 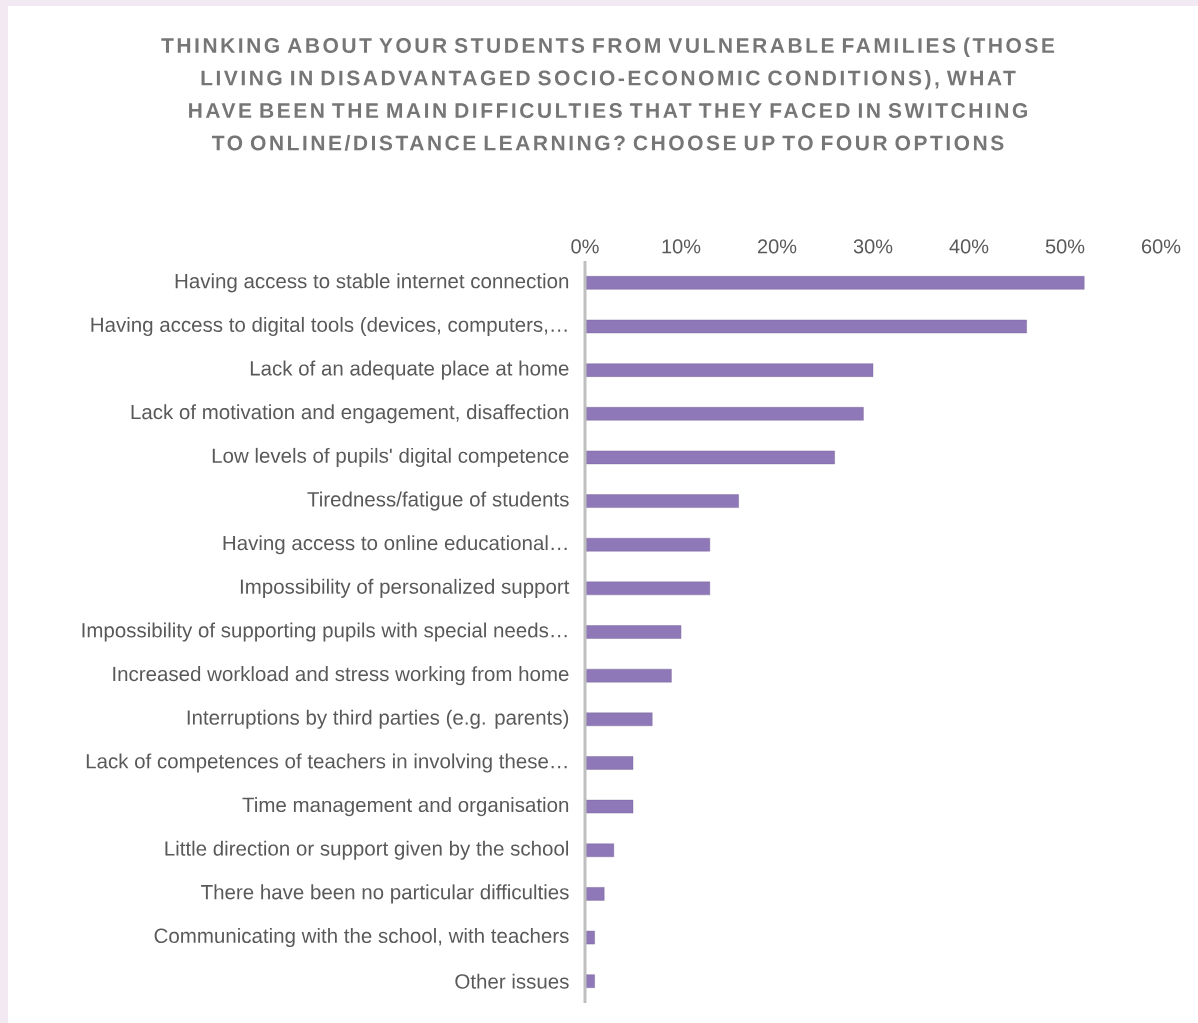 I want to click on x-tick-label: 50%, so click(x=1065, y=246).